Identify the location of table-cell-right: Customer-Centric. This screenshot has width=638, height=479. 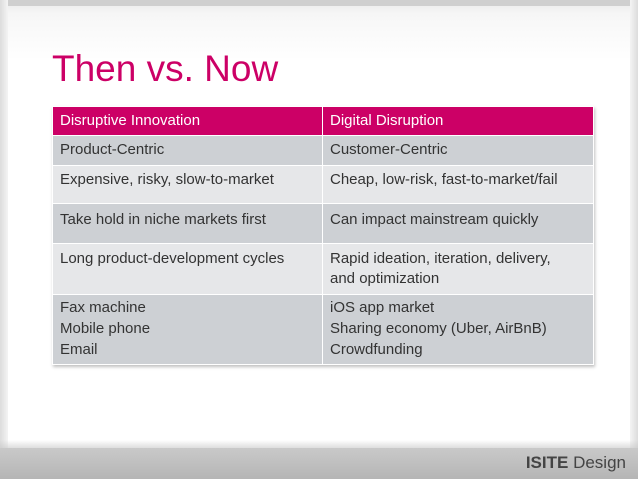
(458, 150).